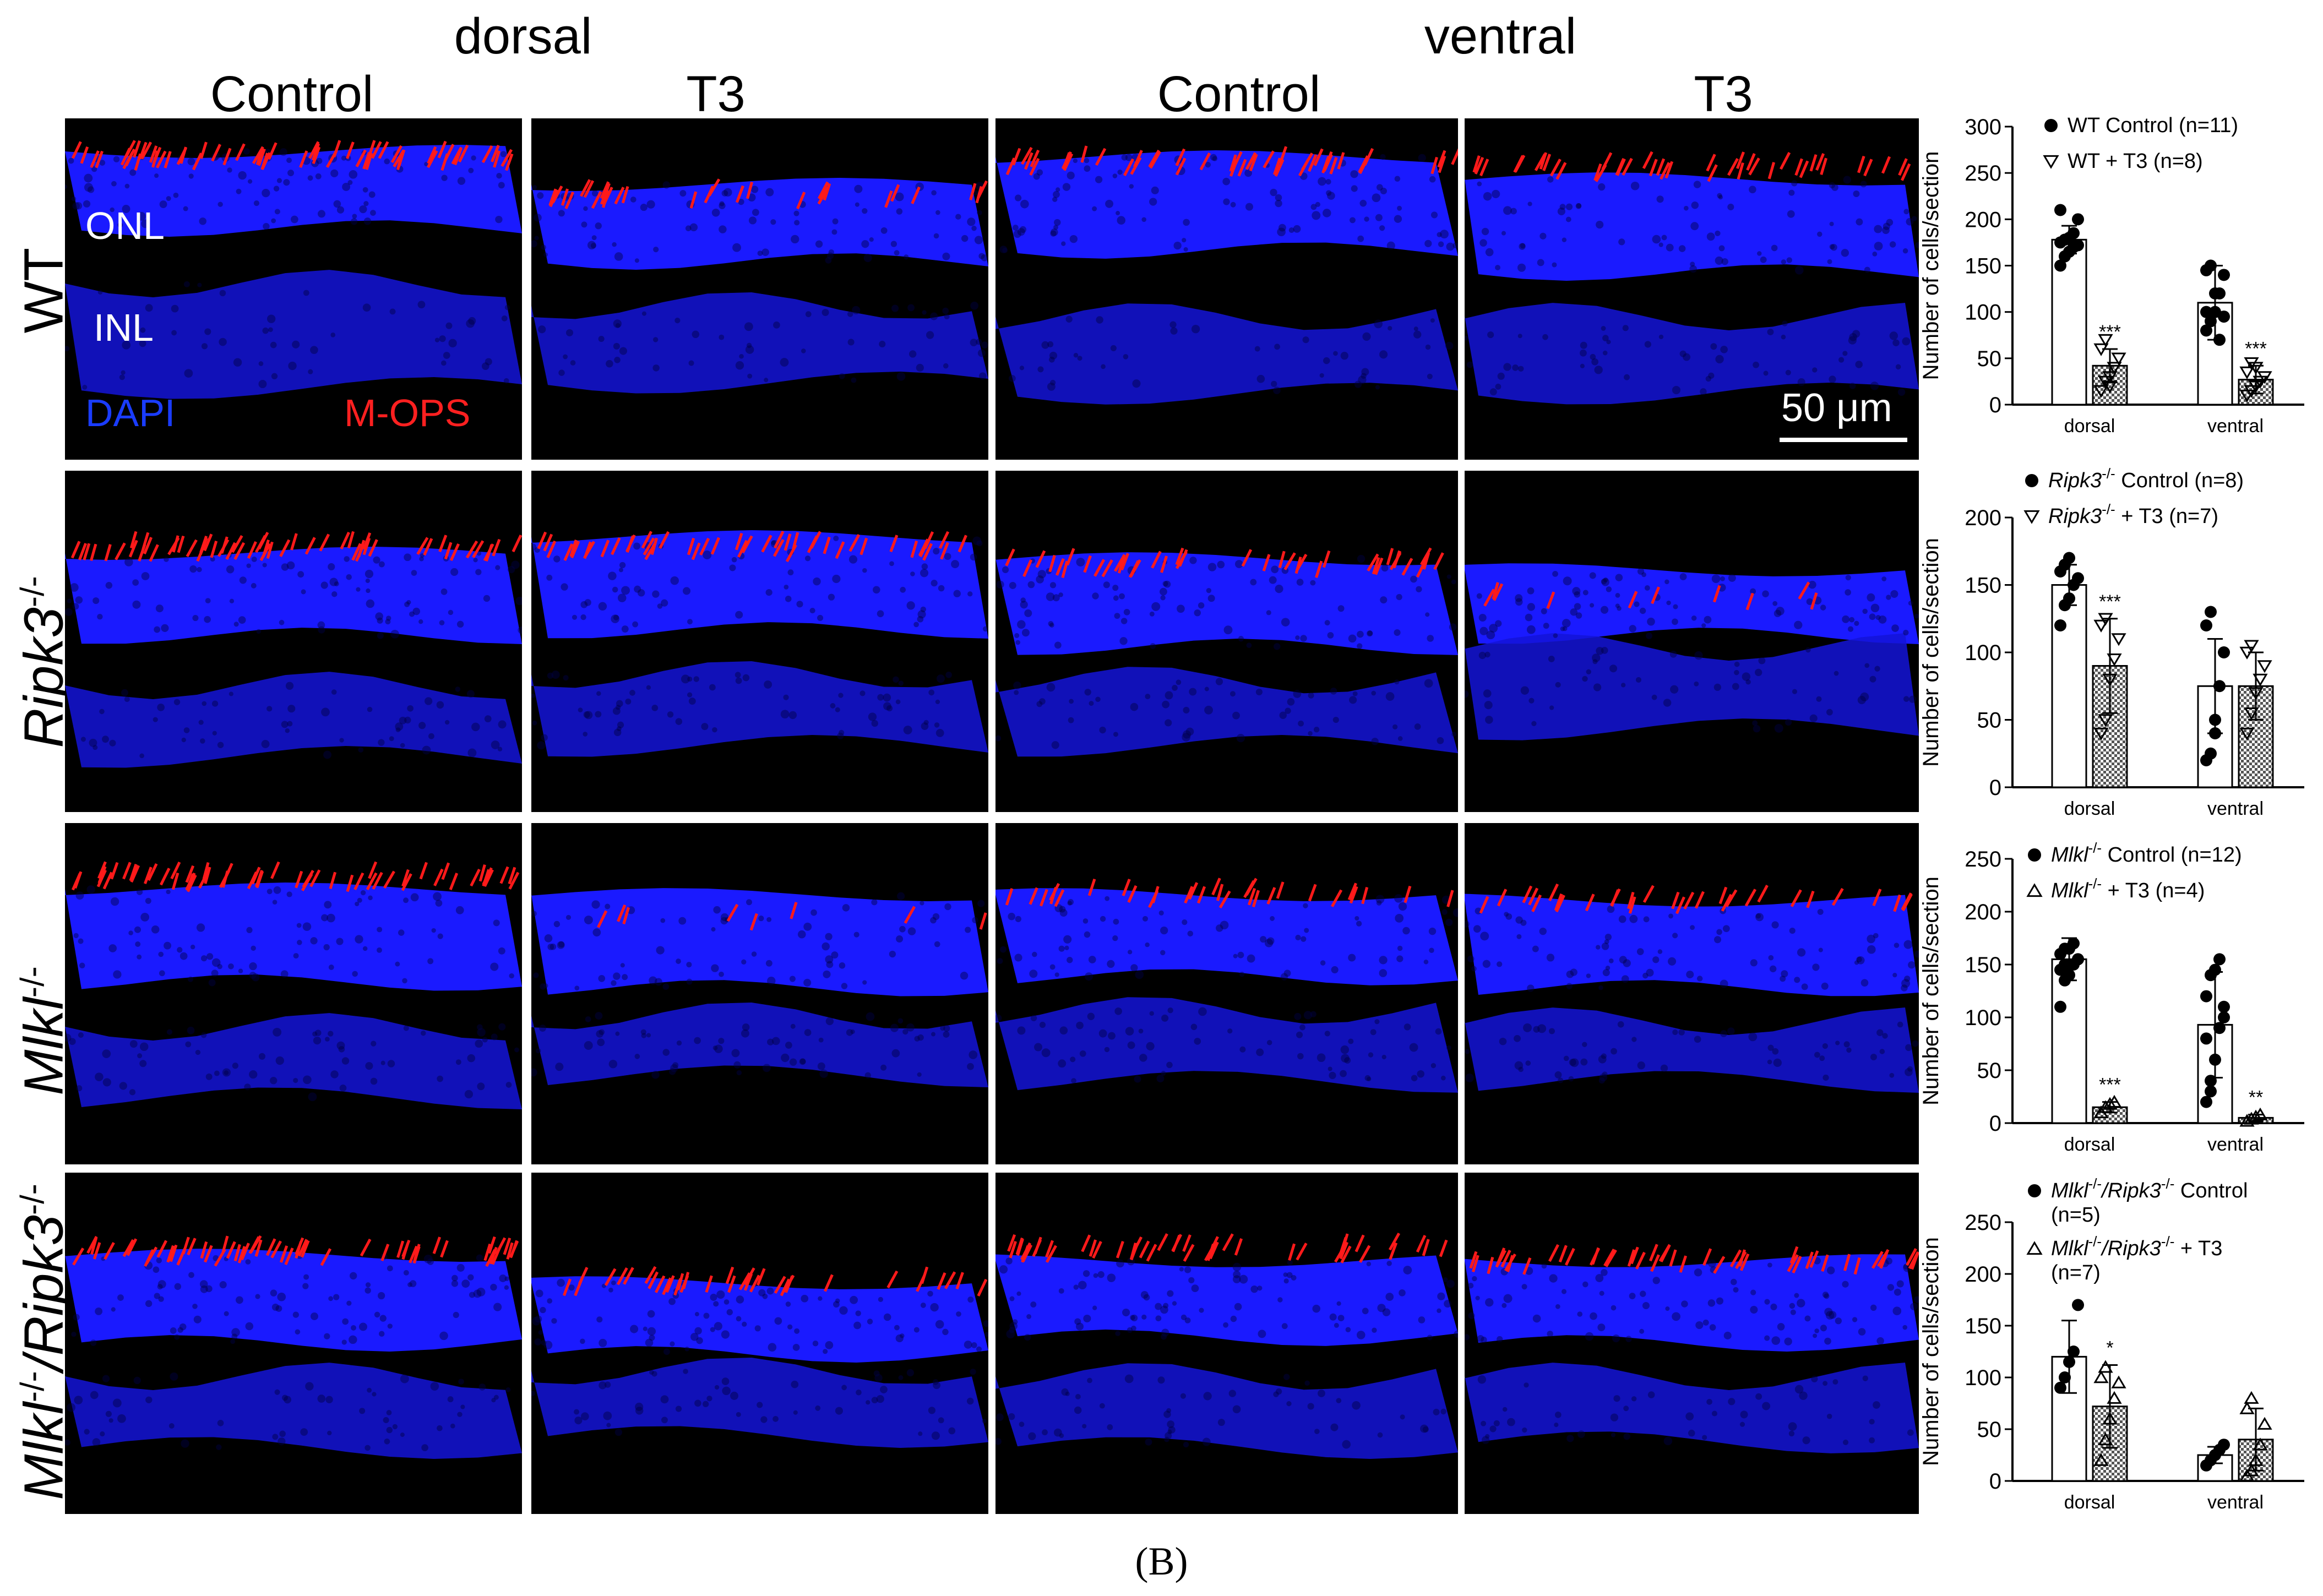 The image size is (2323, 1596). I want to click on row-label-mlkl-ripk3-sup2: -/-, so click(32, 1200).